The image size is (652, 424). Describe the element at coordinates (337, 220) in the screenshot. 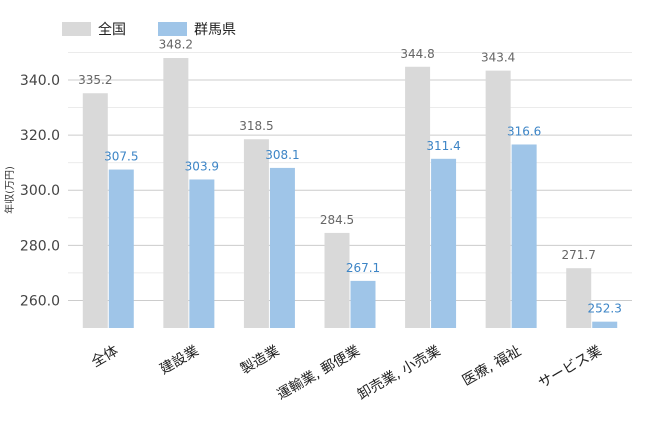

I see `data-label: 284.5` at that location.